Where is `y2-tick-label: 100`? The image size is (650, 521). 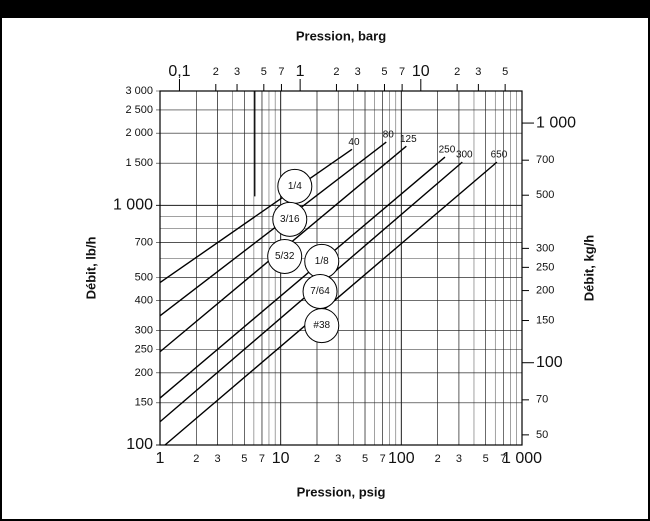
y2-tick-label: 100 is located at coordinates (549, 362).